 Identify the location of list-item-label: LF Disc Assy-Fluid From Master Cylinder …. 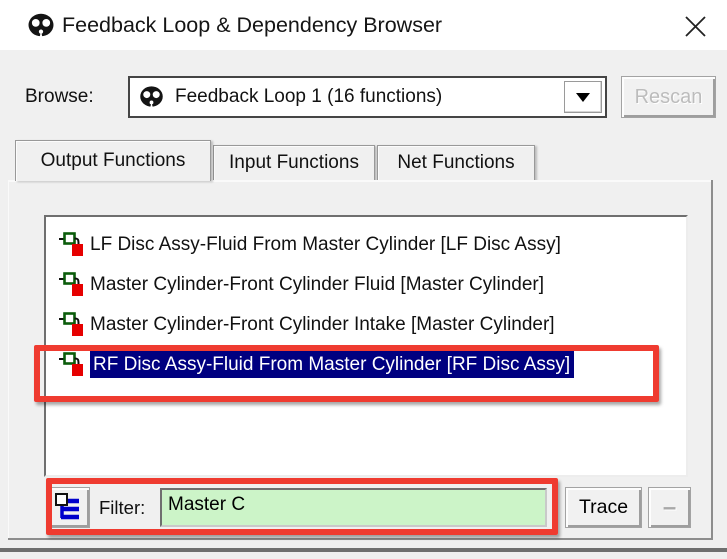
(325, 244).